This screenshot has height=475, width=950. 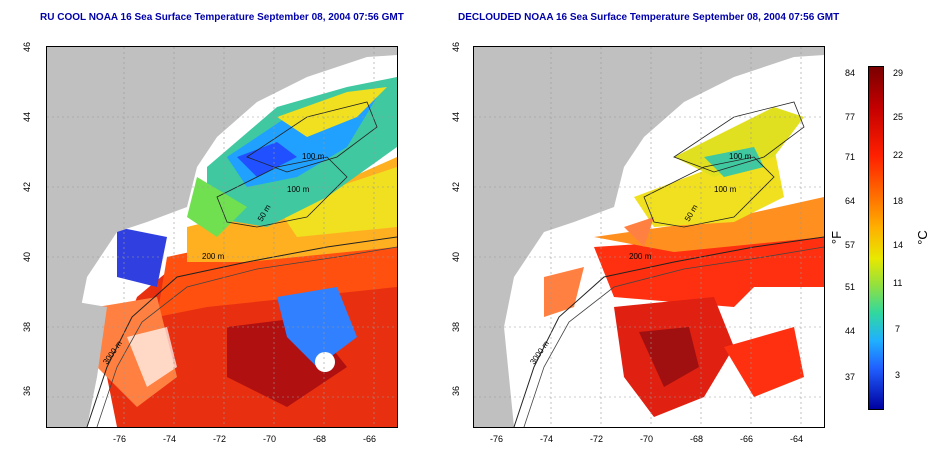 What do you see at coordinates (850, 287) in the screenshot?
I see `colorbar-f-tick: 51` at bounding box center [850, 287].